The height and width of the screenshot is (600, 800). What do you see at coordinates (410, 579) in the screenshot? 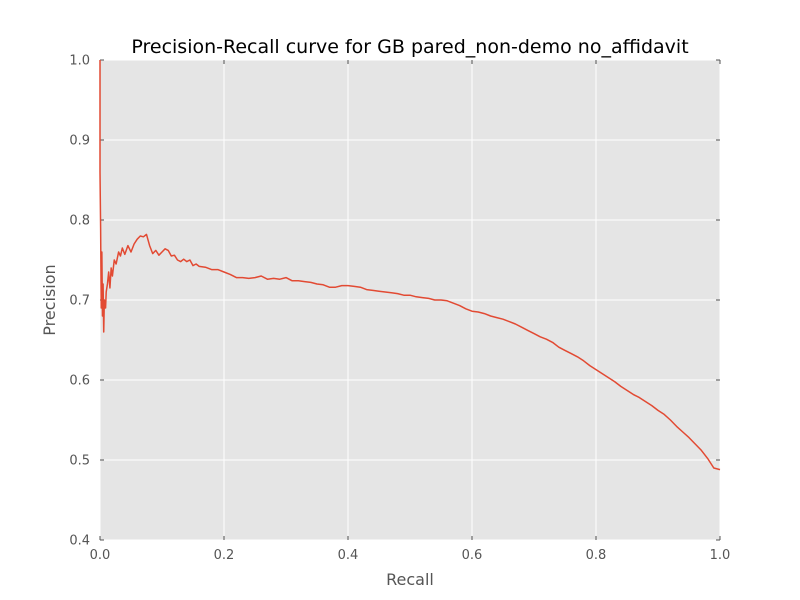
I see `x-axis-label: Recall` at bounding box center [410, 579].